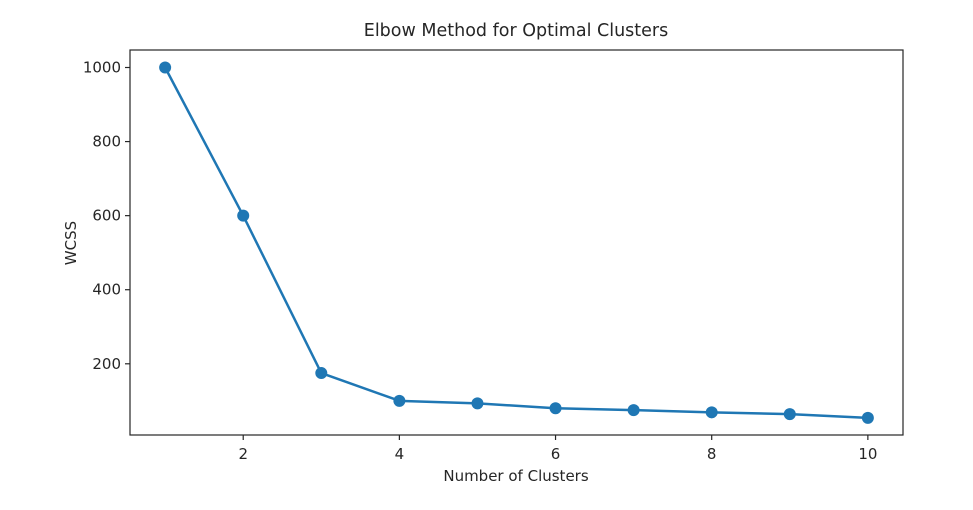 The height and width of the screenshot is (510, 973). What do you see at coordinates (243, 215) in the screenshot?
I see `data-point-k2` at bounding box center [243, 215].